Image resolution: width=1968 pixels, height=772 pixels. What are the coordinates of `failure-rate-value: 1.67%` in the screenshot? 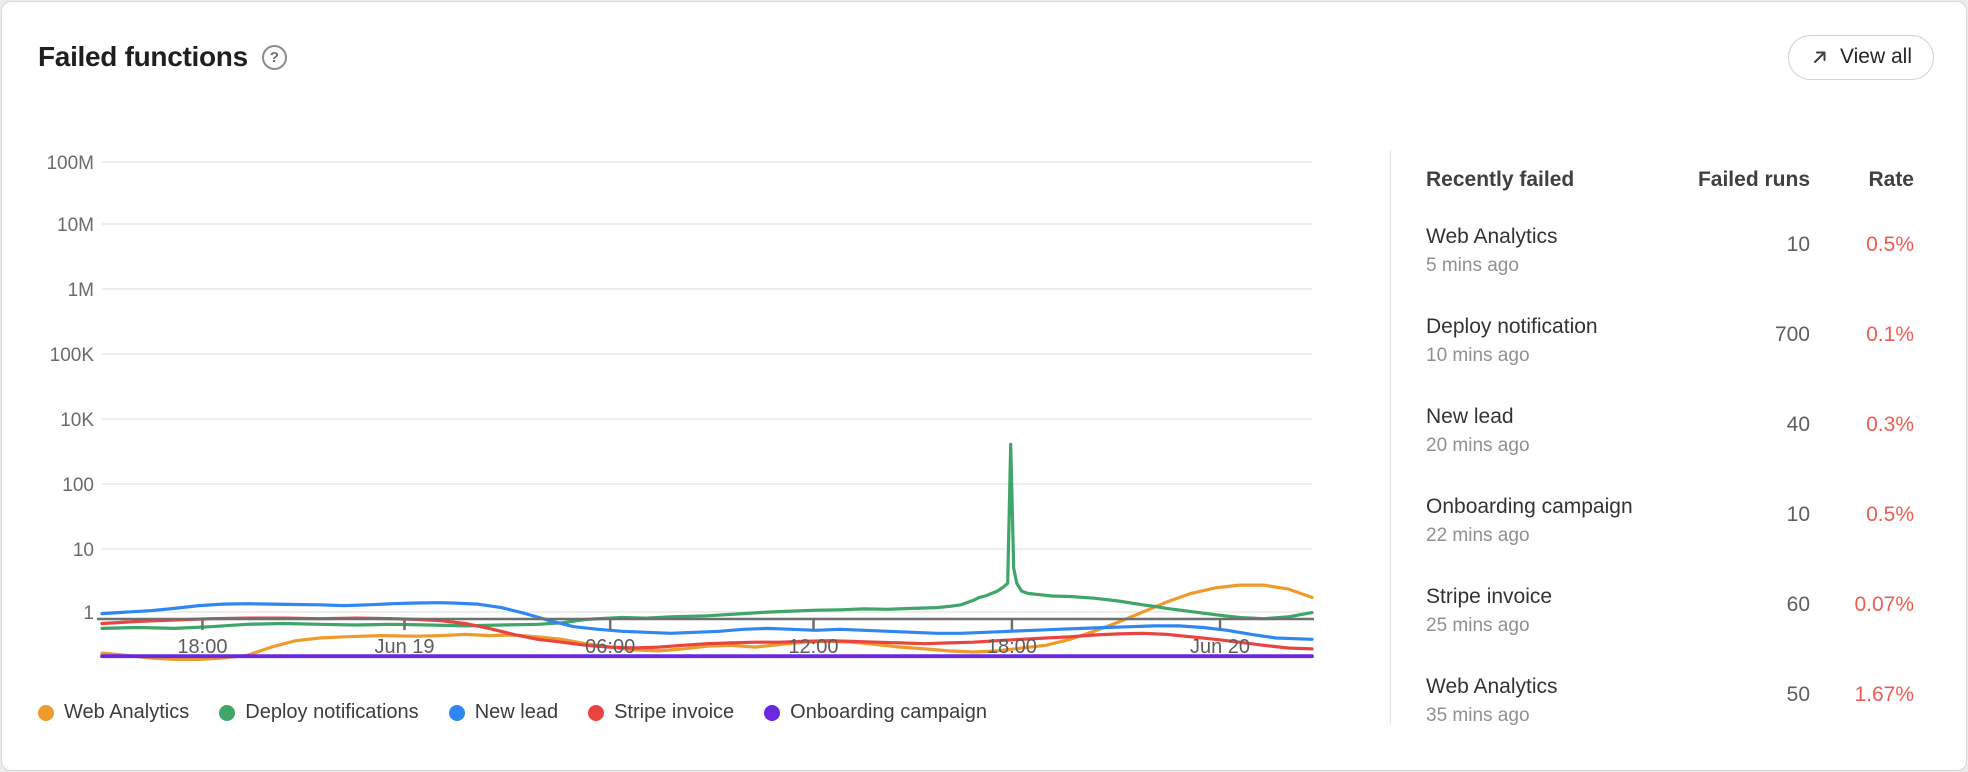 It's located at (1884, 694).